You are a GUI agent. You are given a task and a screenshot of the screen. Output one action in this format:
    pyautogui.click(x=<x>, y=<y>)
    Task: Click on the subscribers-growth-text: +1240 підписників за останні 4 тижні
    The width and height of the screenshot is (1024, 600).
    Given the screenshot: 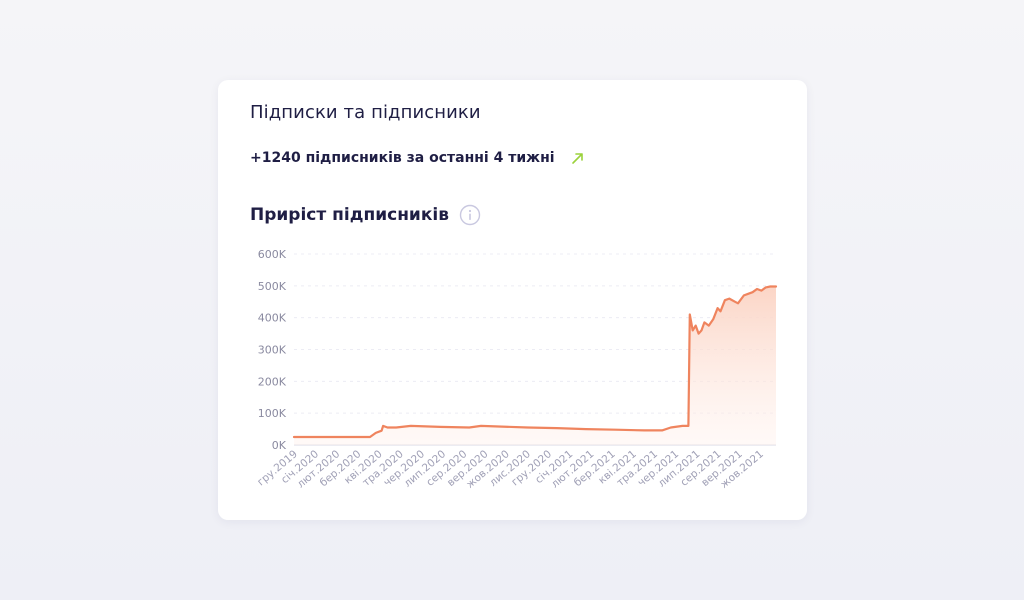 What is the action you would take?
    pyautogui.click(x=402, y=158)
    